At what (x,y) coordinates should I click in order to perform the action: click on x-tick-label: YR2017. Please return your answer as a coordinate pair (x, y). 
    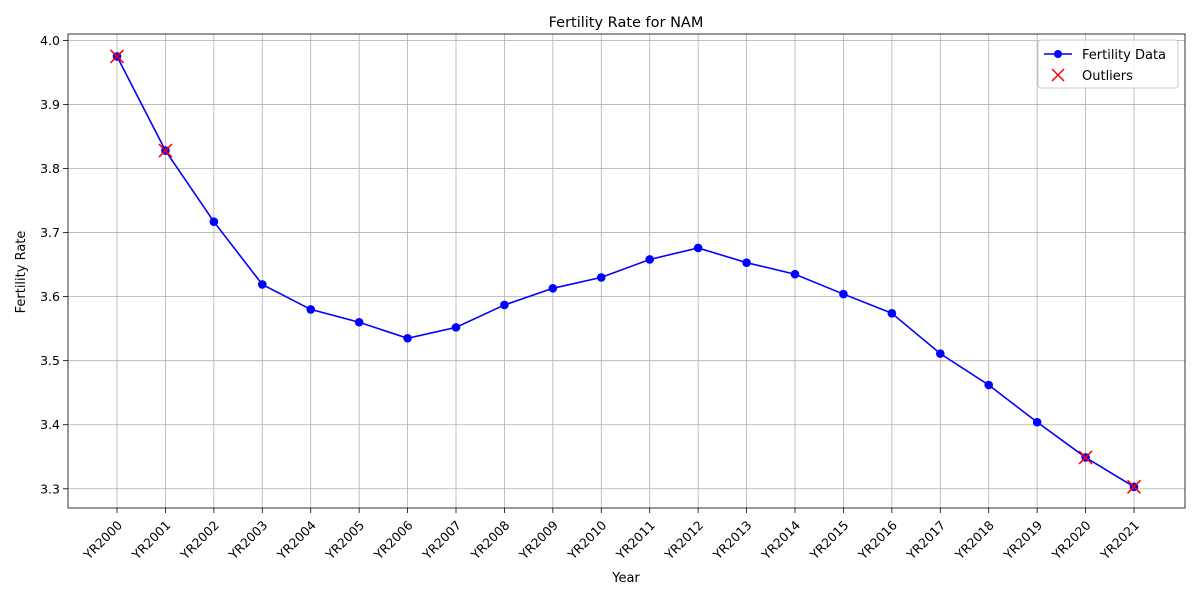
    Looking at the image, I should click on (925, 540).